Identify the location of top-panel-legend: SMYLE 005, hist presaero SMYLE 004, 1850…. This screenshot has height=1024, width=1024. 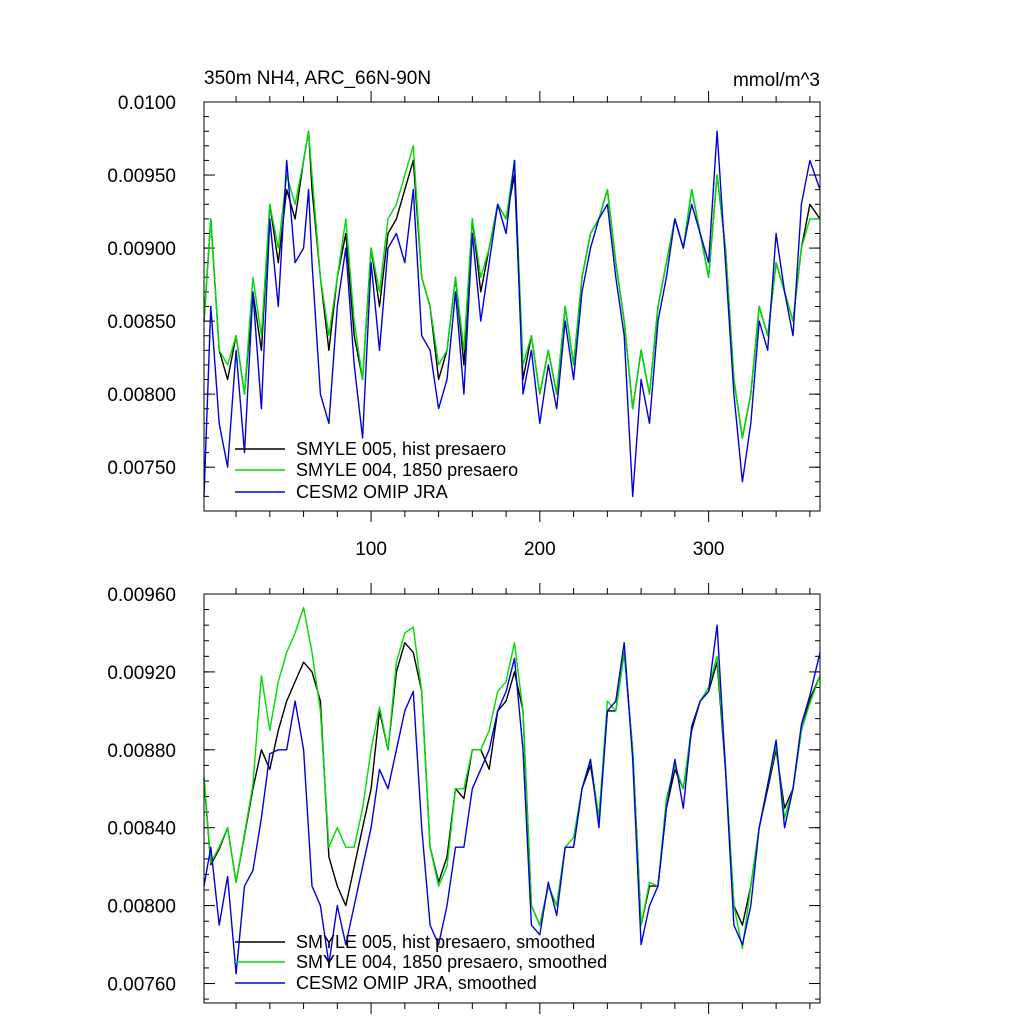
(376, 470).